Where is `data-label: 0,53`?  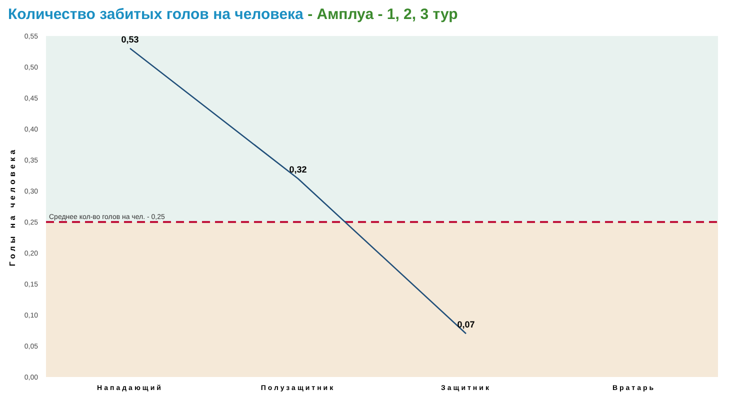
data-label: 0,53 is located at coordinates (130, 39).